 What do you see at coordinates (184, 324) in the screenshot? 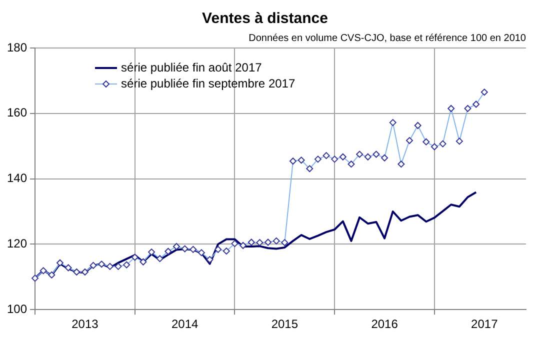
I see `x-tick-label: 2014` at bounding box center [184, 324].